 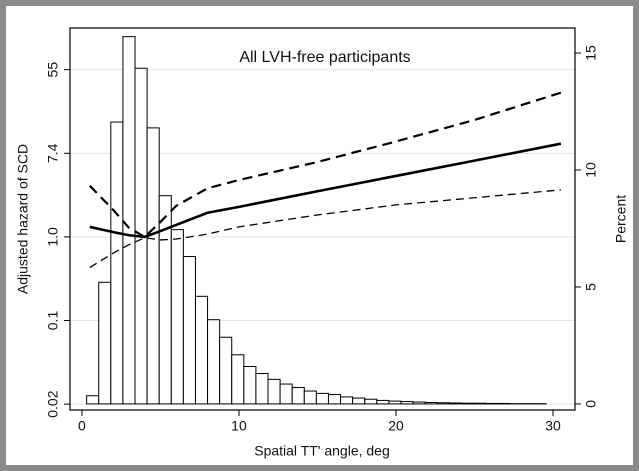 What do you see at coordinates (591, 53) in the screenshot?
I see `y2-tick-label: 15` at bounding box center [591, 53].